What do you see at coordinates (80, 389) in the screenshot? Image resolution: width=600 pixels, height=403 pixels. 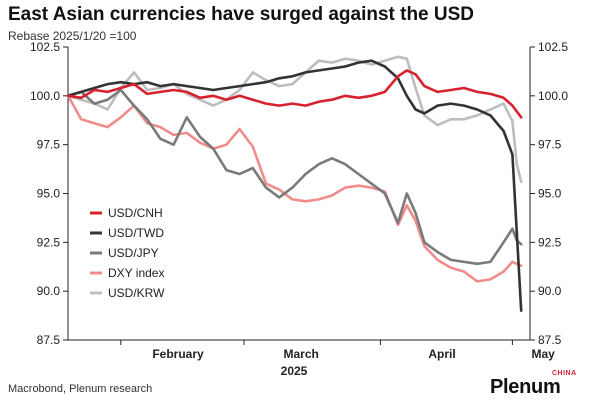 I see `source-note: Macrobond, Plenum research` at bounding box center [80, 389].